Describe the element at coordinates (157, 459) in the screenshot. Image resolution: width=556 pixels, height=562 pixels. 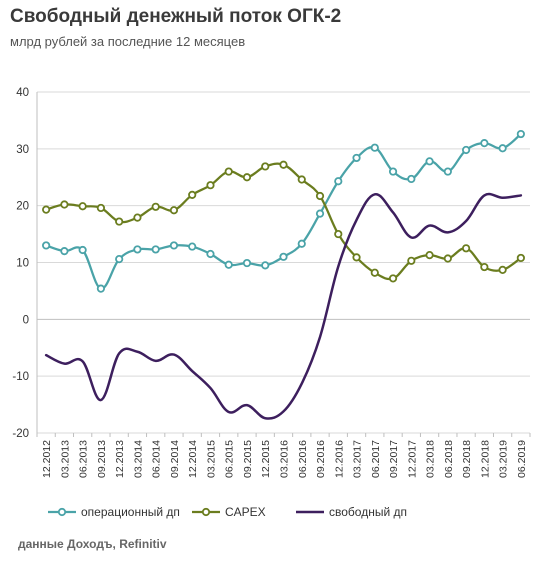
I see `x-tick-label: 06.2014` at that location.